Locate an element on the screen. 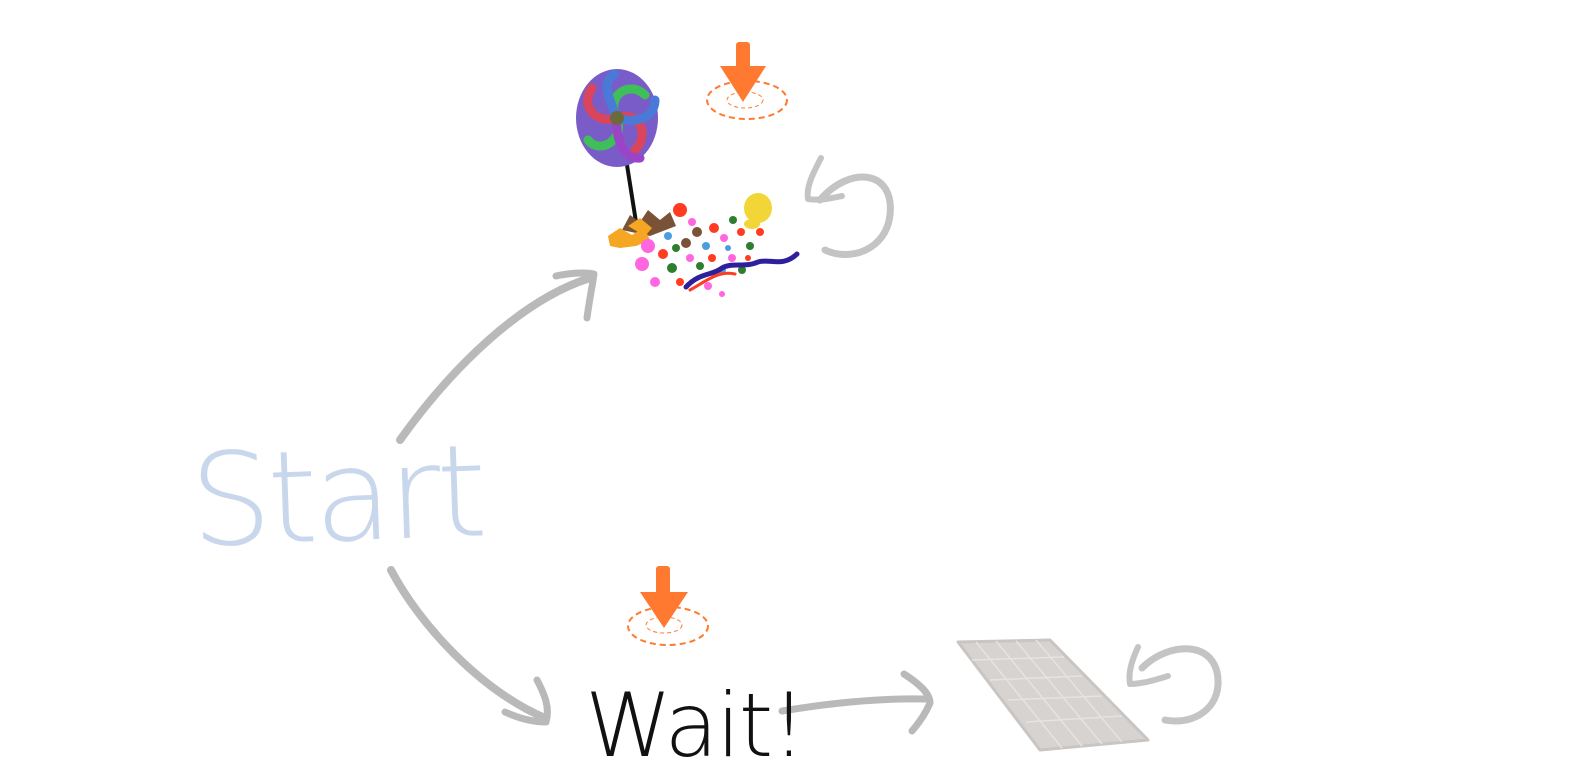 The height and width of the screenshot is (781, 1593). chocolate-bar-icon is located at coordinates (1053, 695).